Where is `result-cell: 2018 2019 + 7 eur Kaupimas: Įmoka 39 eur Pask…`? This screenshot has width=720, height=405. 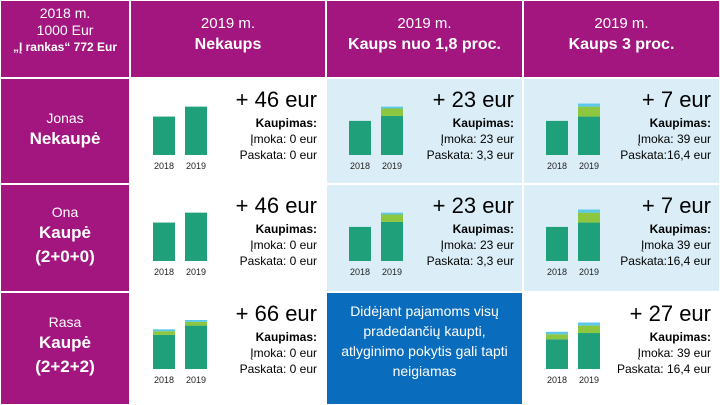
result-cell: 2018 2019 + 7 eur Kaupimas: Įmoka 39 eur Pask… is located at coordinates (621, 238).